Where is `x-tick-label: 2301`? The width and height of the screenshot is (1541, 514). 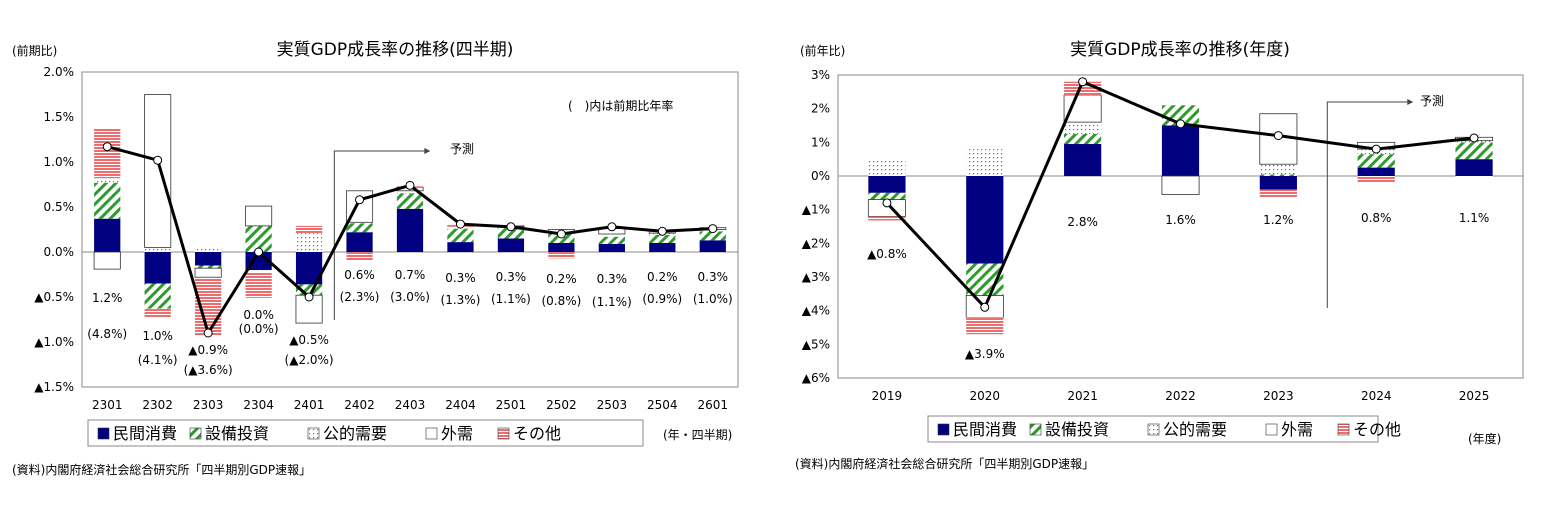 x-tick-label: 2301 is located at coordinates (107, 405).